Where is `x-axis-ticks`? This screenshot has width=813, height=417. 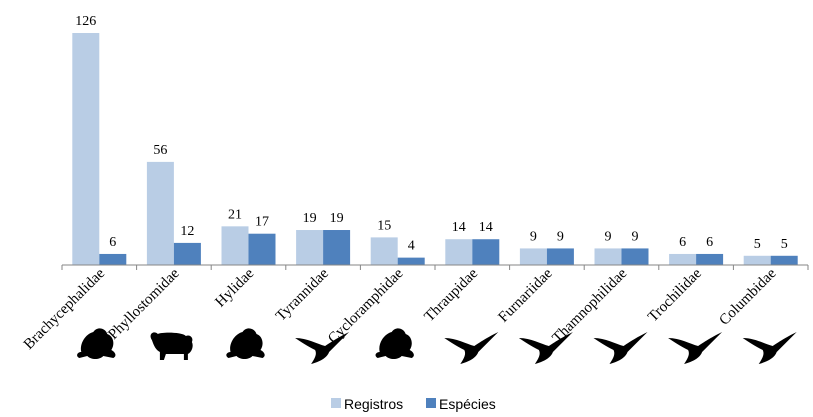 x-axis-ticks is located at coordinates (435, 267).